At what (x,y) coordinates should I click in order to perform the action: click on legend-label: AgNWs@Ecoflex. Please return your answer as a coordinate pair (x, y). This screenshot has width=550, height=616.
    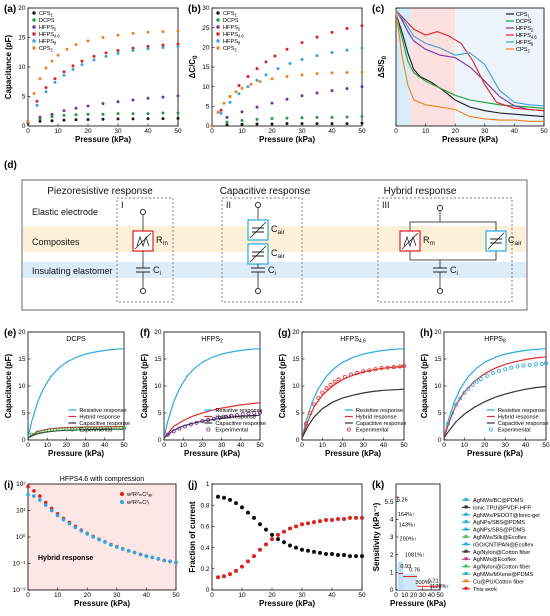
    Looking at the image, I should click on (494, 560).